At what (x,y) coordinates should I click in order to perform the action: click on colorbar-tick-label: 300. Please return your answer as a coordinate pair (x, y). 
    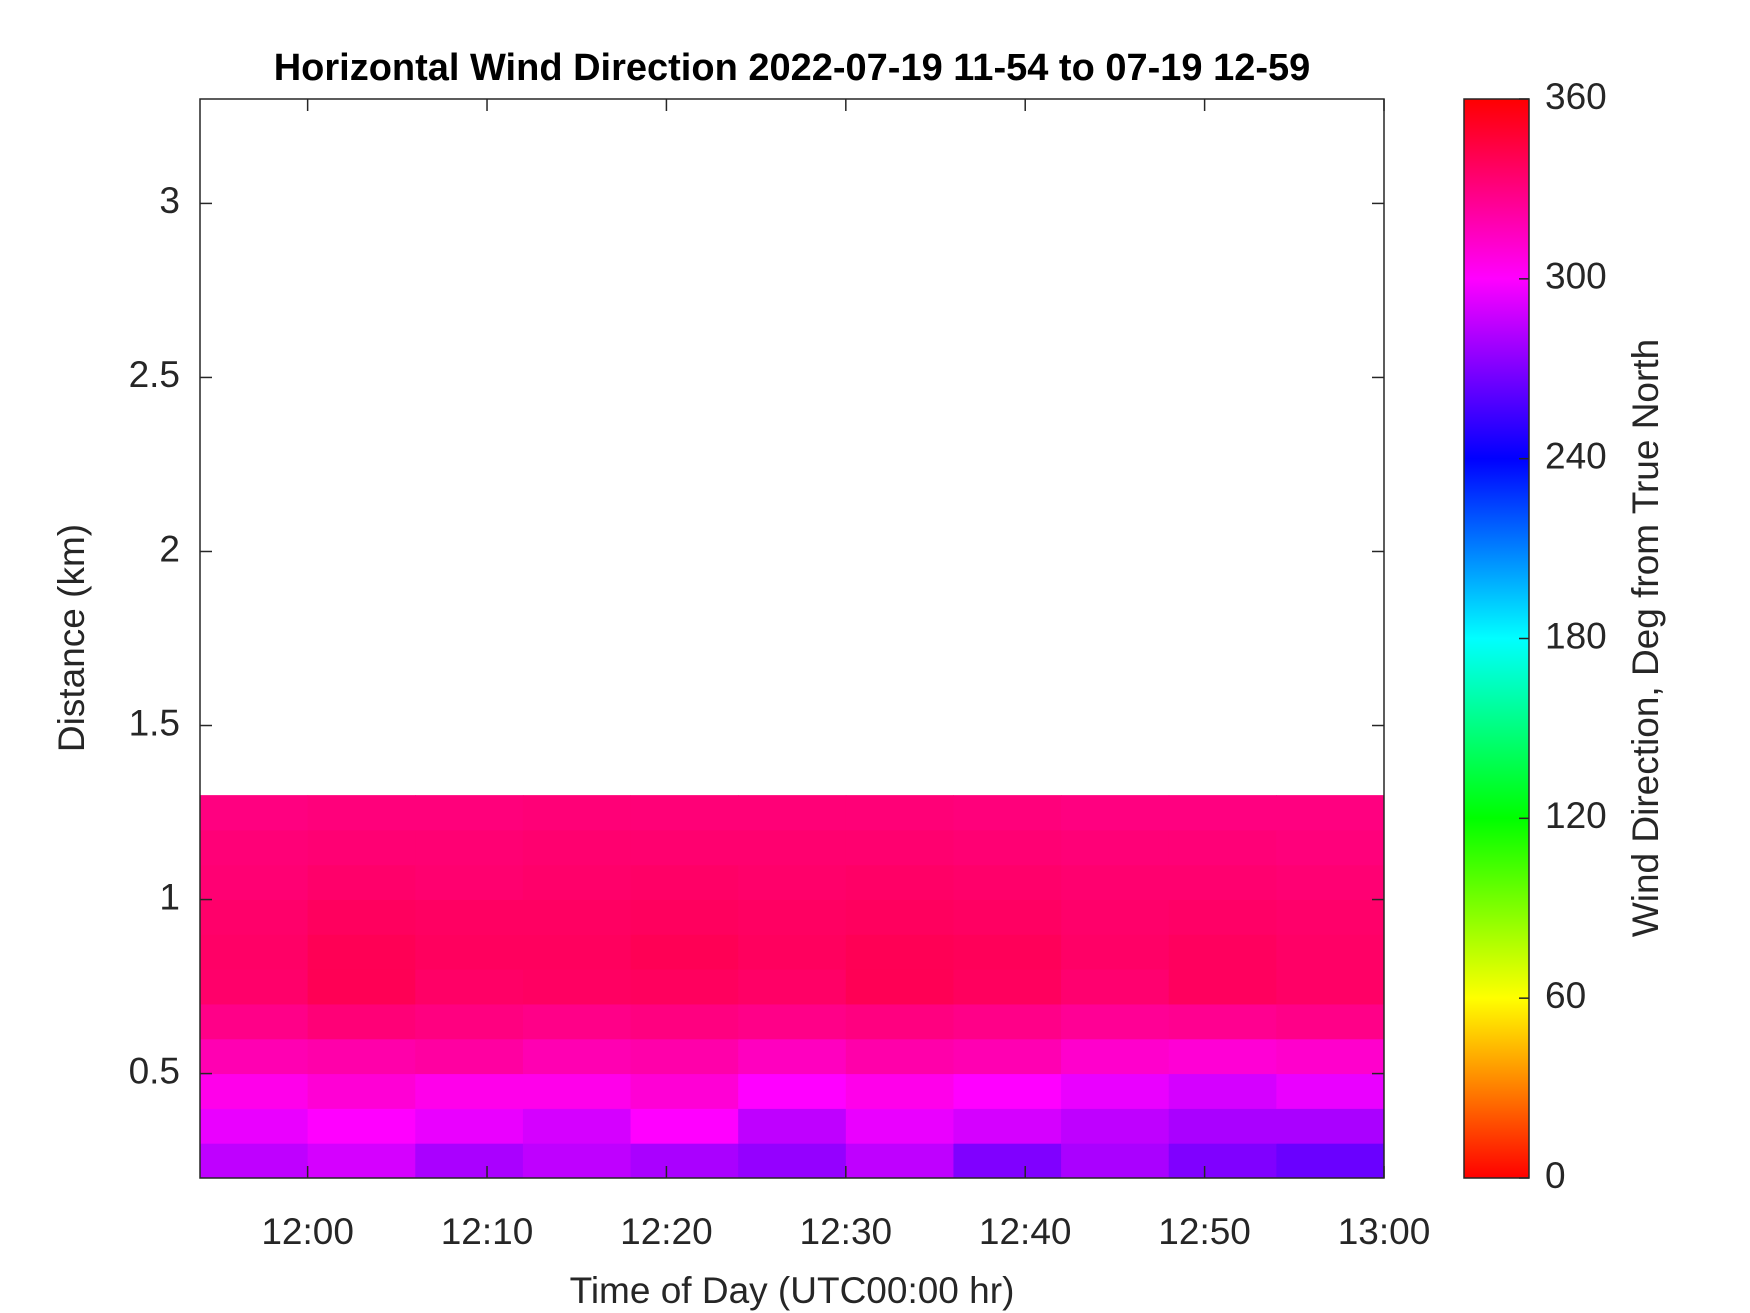
    Looking at the image, I should click on (1576, 276).